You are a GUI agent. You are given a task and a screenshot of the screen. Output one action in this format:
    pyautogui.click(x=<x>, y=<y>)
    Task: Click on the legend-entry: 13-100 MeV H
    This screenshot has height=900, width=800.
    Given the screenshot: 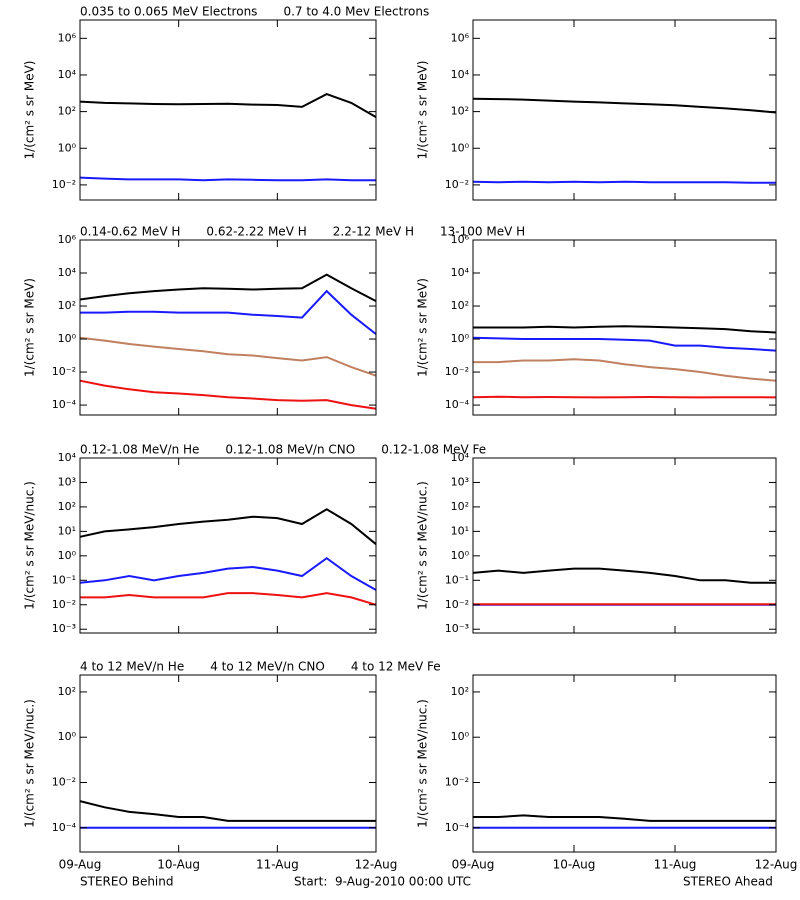 What is the action you would take?
    pyautogui.click(x=482, y=232)
    